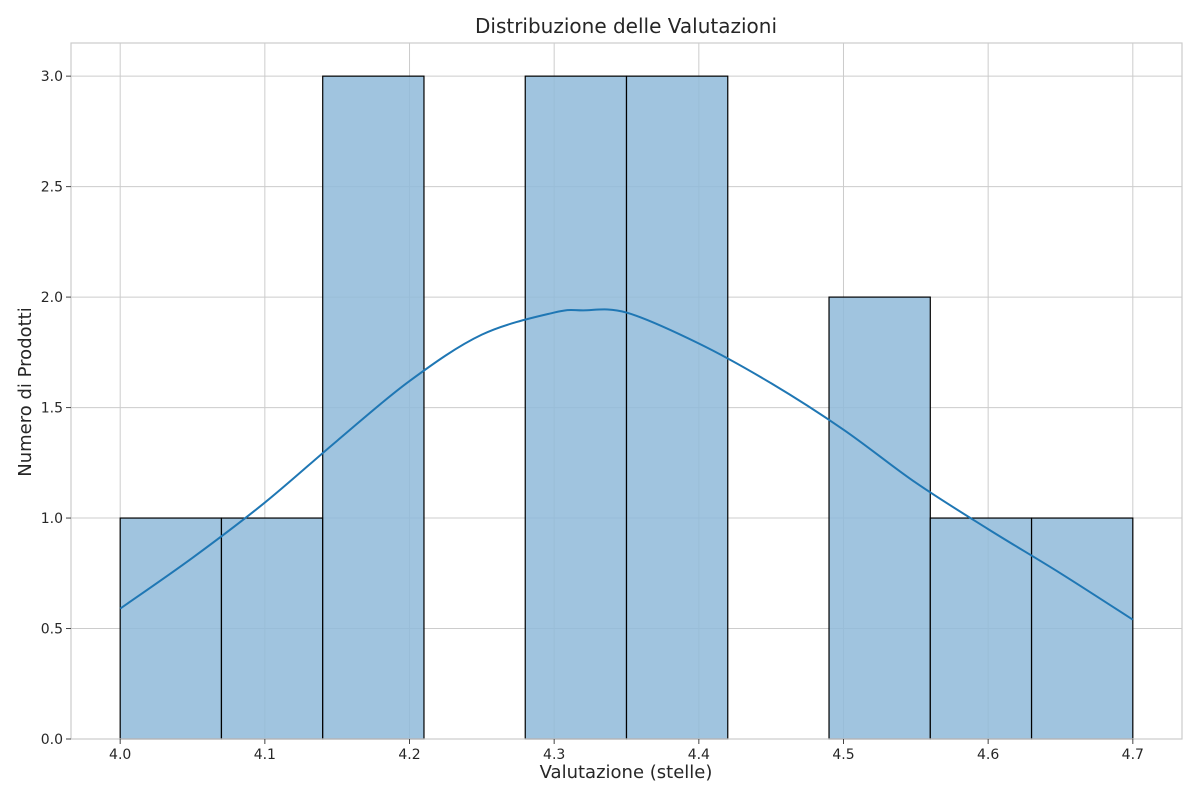  Describe the element at coordinates (52, 409) in the screenshot. I see `y-tick-label: 1.5` at that location.